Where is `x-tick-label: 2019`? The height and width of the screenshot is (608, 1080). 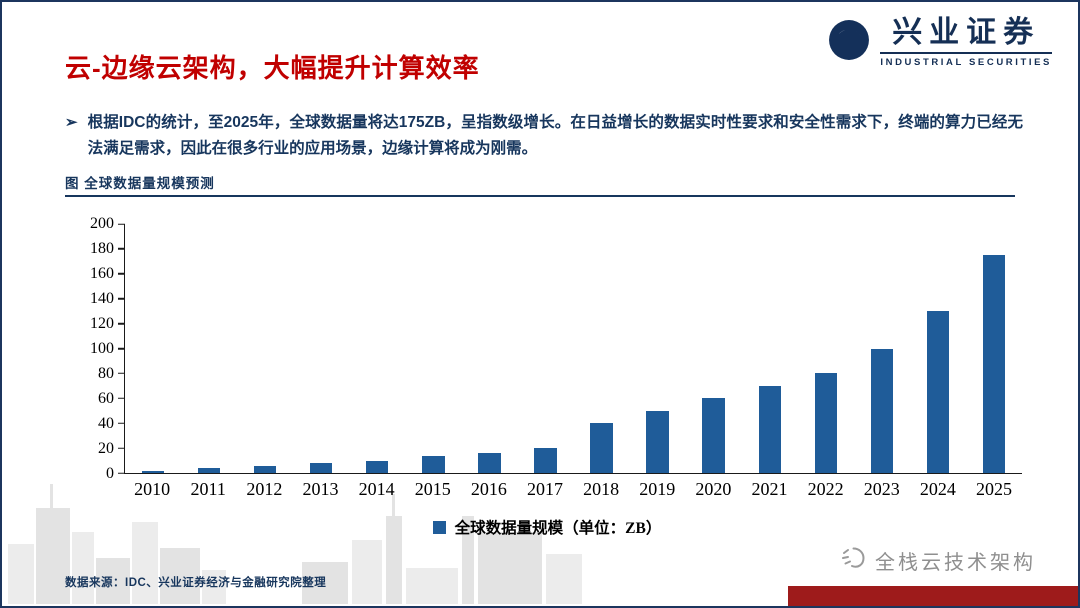 x-tick-label: 2019 is located at coordinates (657, 489).